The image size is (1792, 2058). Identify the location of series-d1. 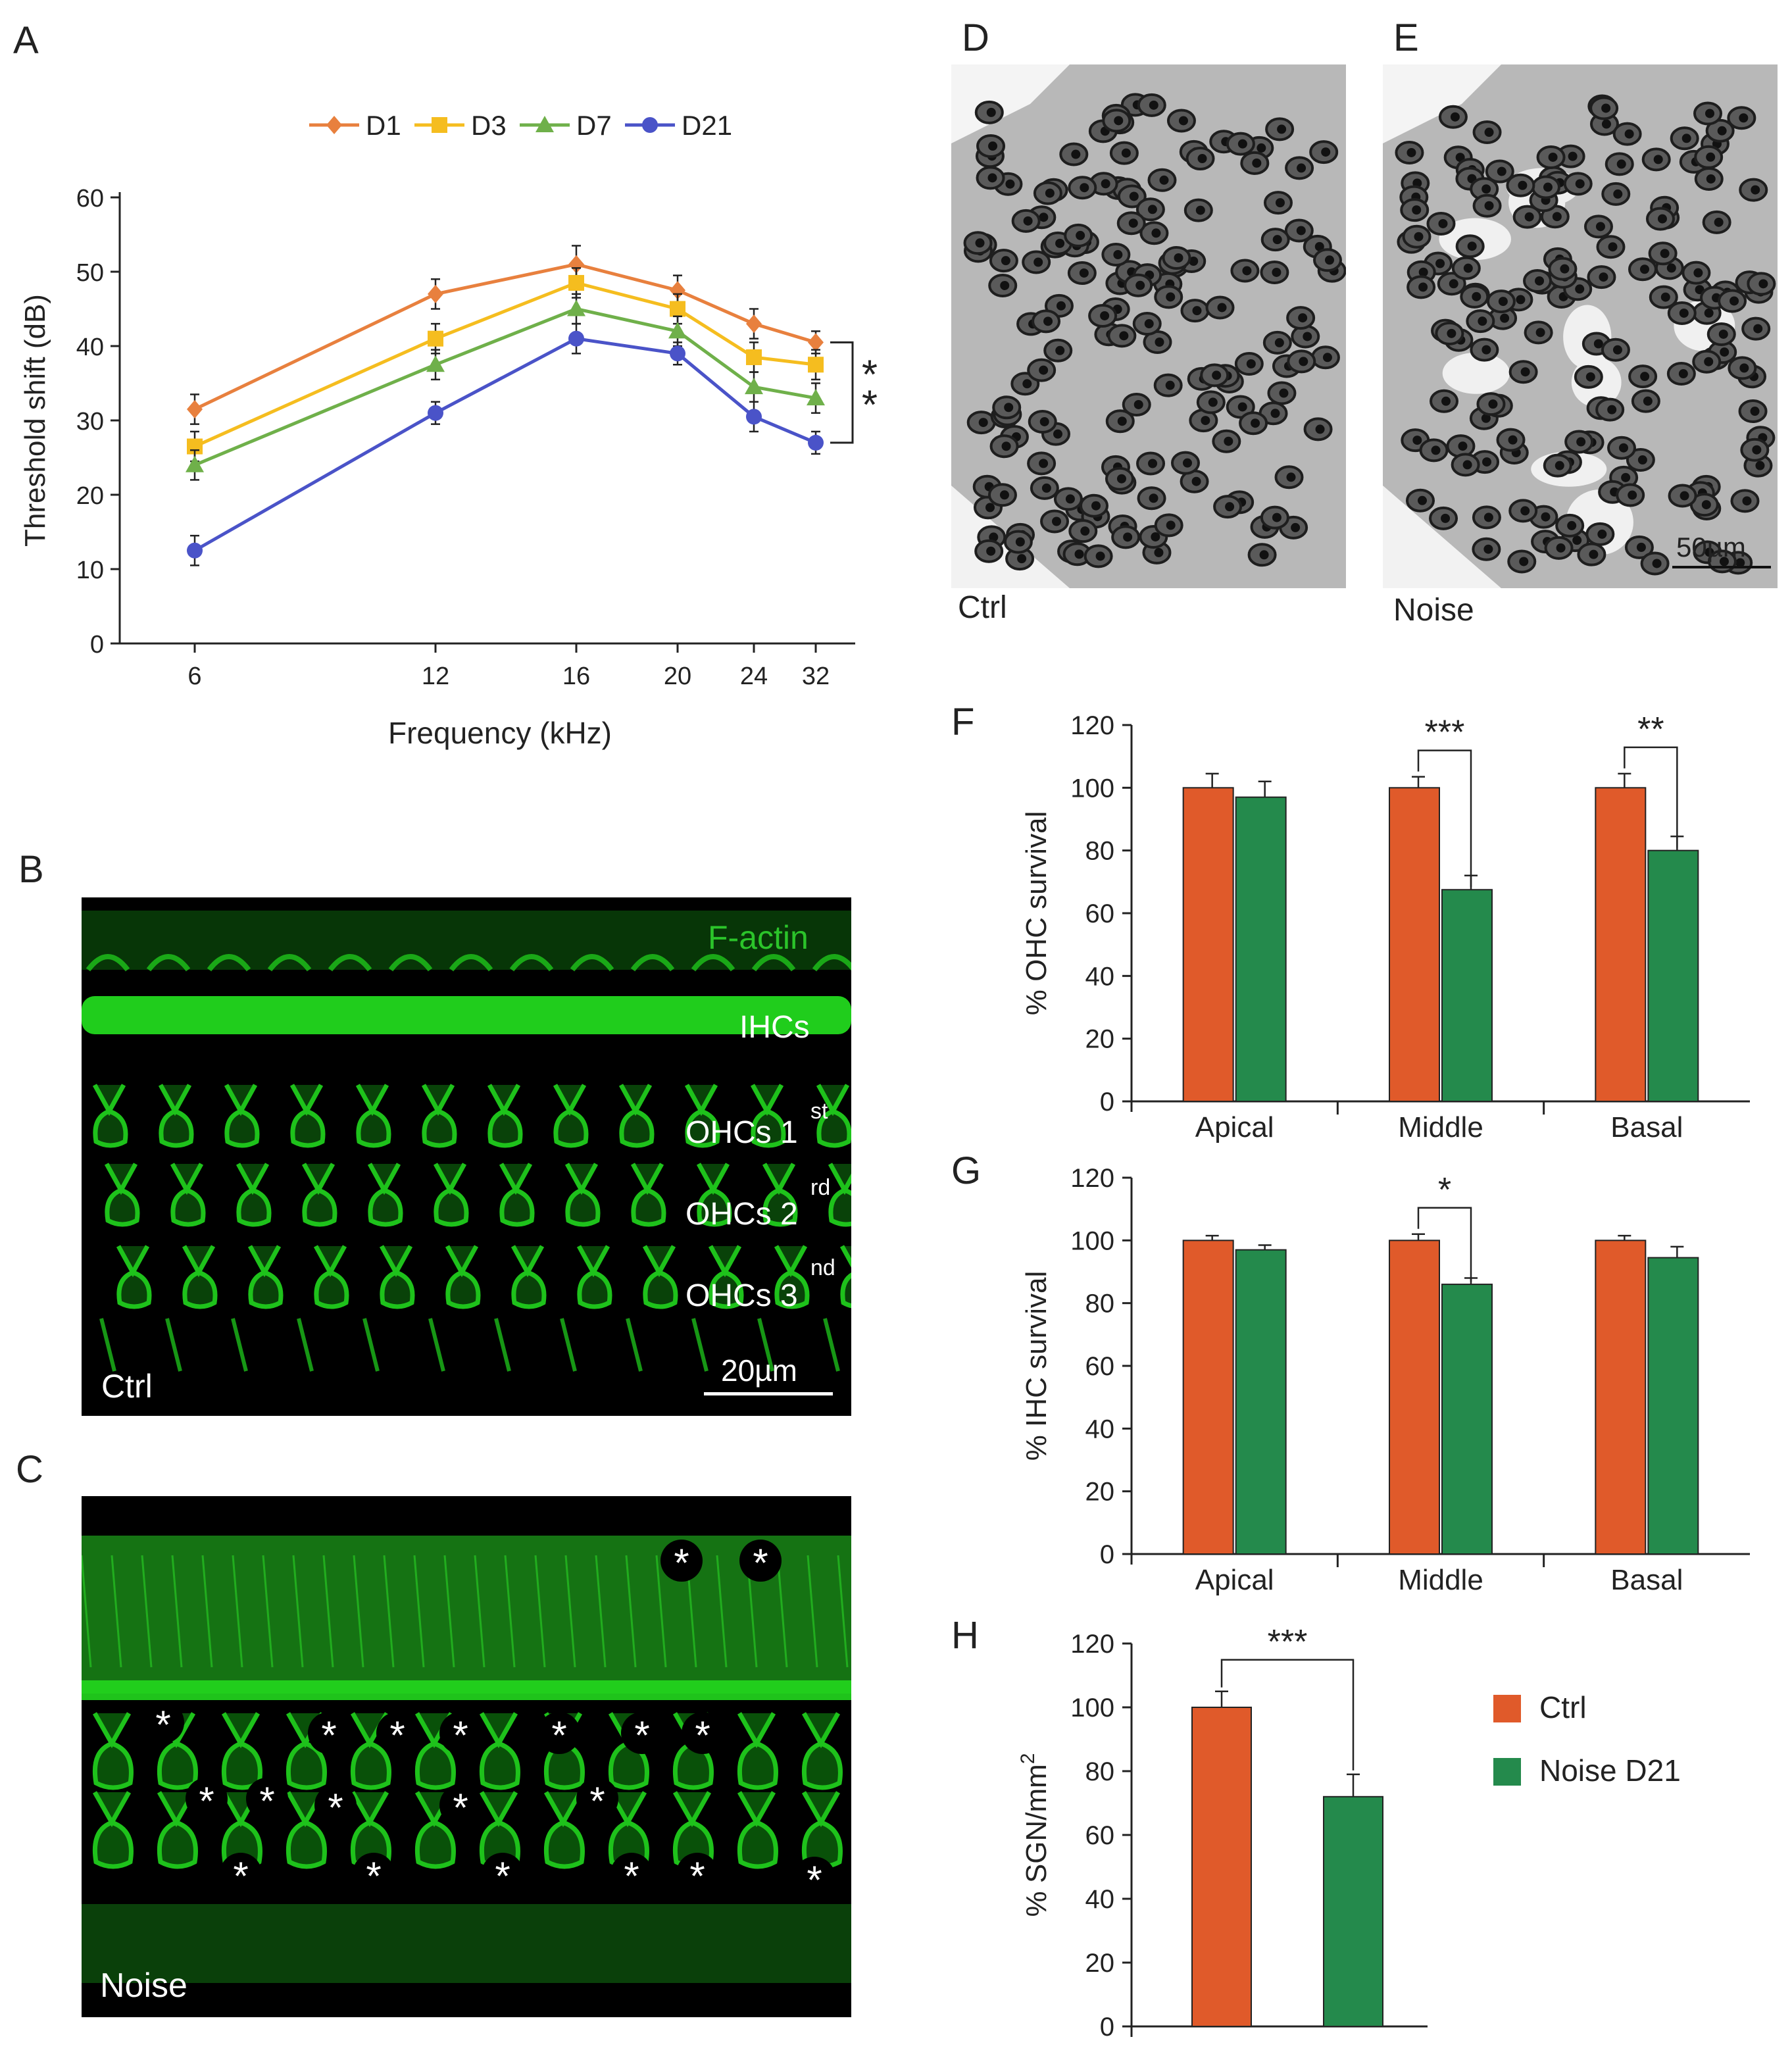
(505, 335).